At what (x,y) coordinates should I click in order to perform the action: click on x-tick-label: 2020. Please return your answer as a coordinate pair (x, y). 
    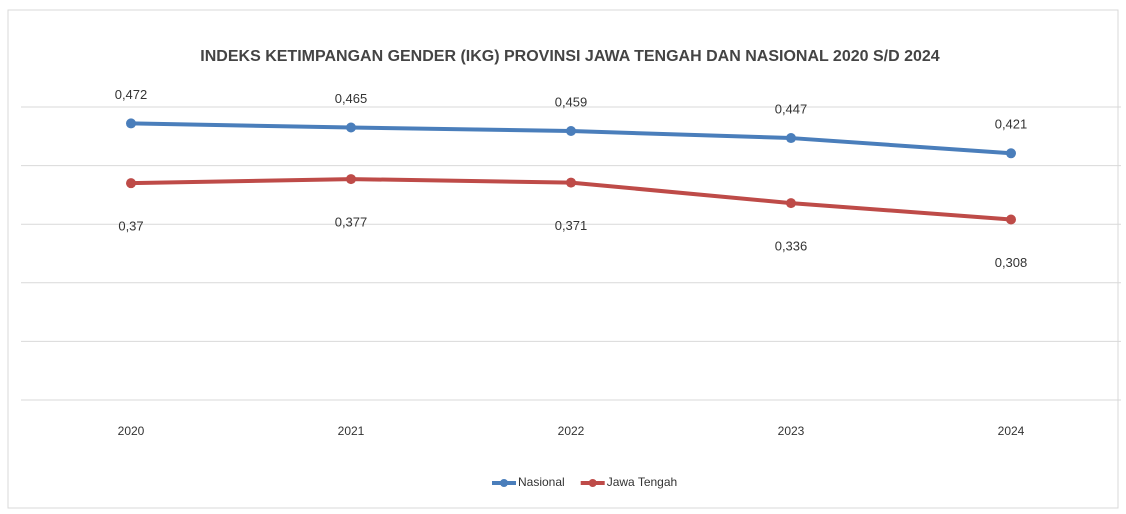
    Looking at the image, I should click on (131, 431).